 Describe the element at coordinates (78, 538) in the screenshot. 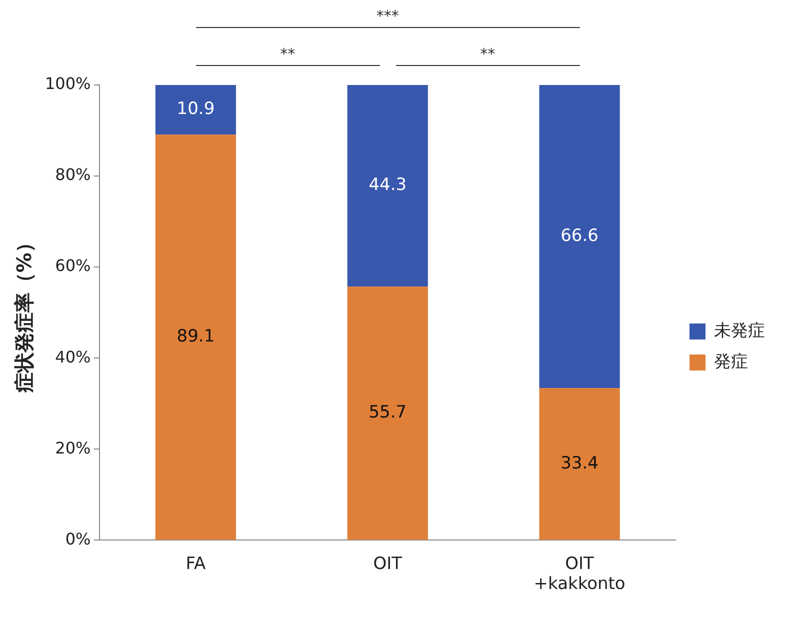

I see `y-tick-label: 0%` at that location.